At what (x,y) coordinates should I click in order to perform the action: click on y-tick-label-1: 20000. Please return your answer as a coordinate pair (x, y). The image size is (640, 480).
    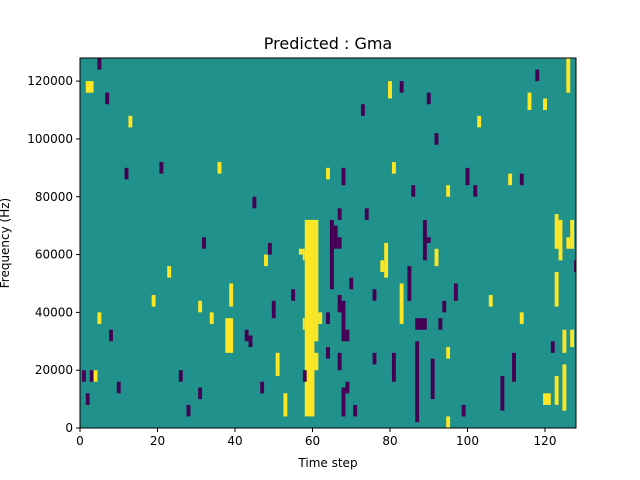
    Looking at the image, I should click on (54, 370).